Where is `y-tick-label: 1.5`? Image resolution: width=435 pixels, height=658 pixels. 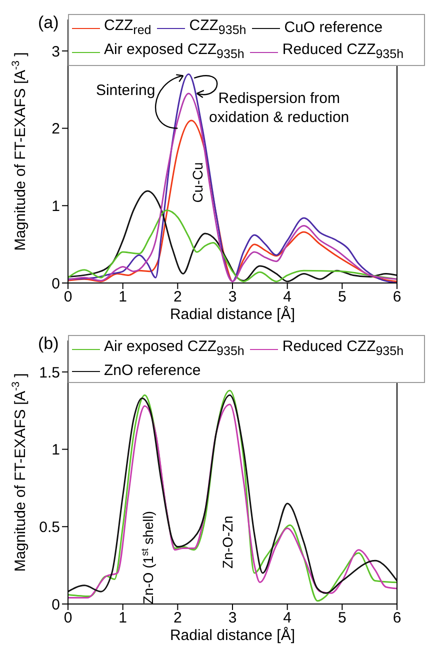
y-tick-label: 1.5 is located at coordinates (49, 373).